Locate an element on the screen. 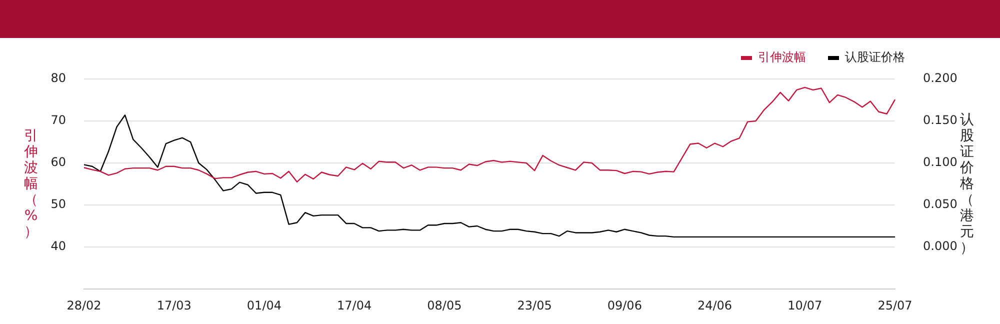 The height and width of the screenshot is (324, 1000). y2-tick-label: 0.100 is located at coordinates (940, 162).